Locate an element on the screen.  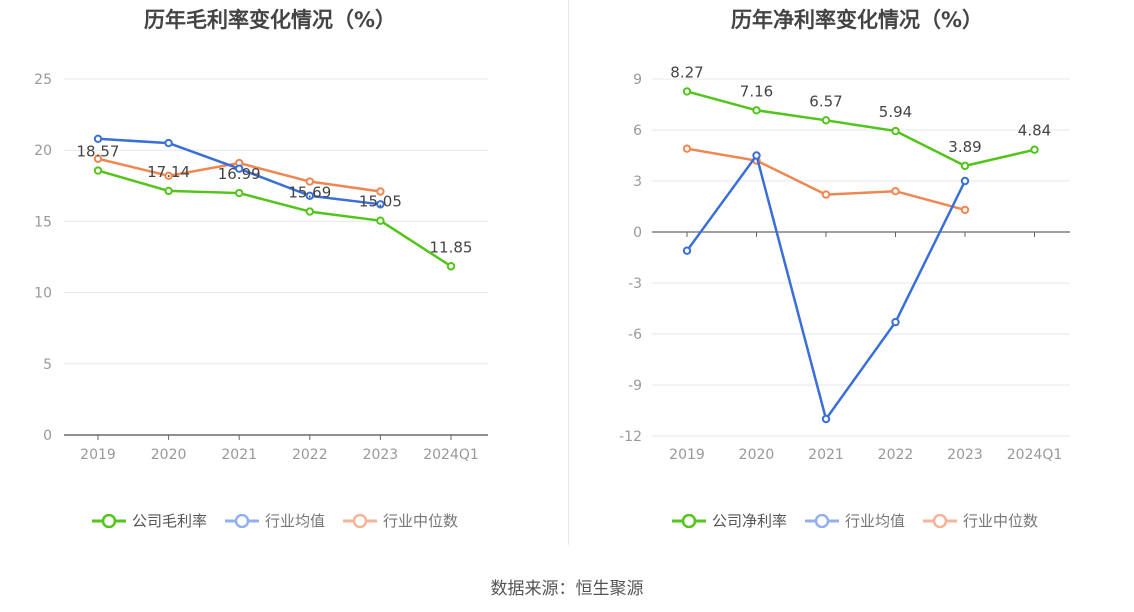
legend-item-median-gross: 行业中位数 is located at coordinates (400, 520).